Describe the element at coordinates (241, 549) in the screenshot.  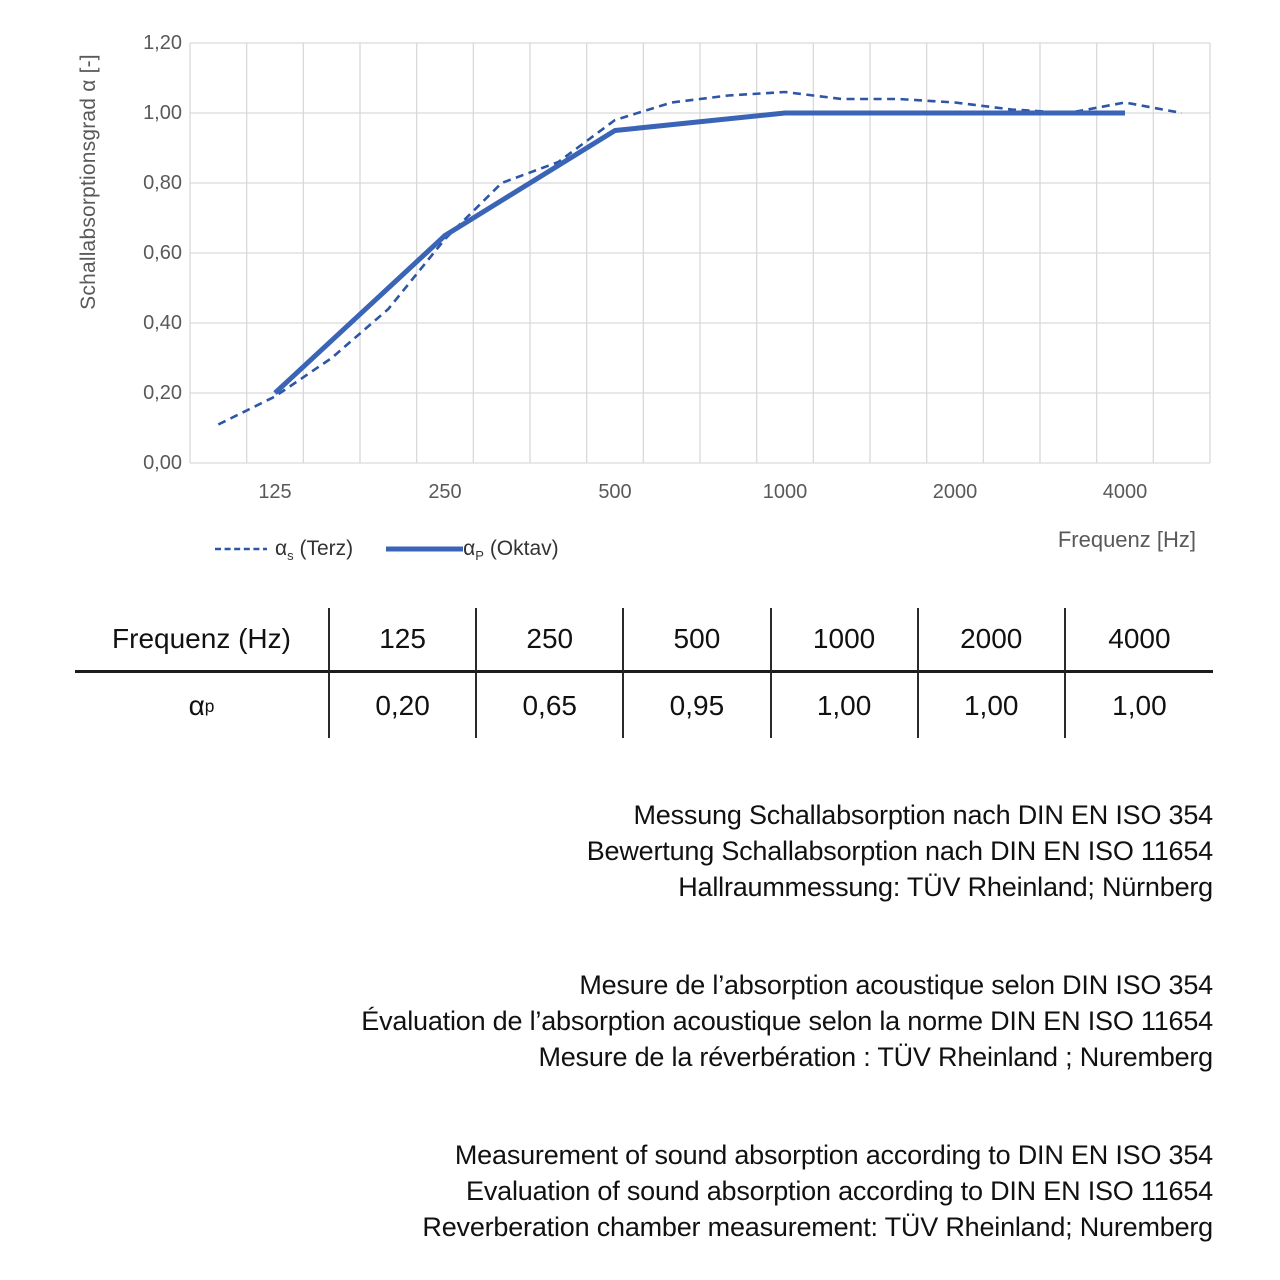
I see `legend-terz-swatch` at that location.